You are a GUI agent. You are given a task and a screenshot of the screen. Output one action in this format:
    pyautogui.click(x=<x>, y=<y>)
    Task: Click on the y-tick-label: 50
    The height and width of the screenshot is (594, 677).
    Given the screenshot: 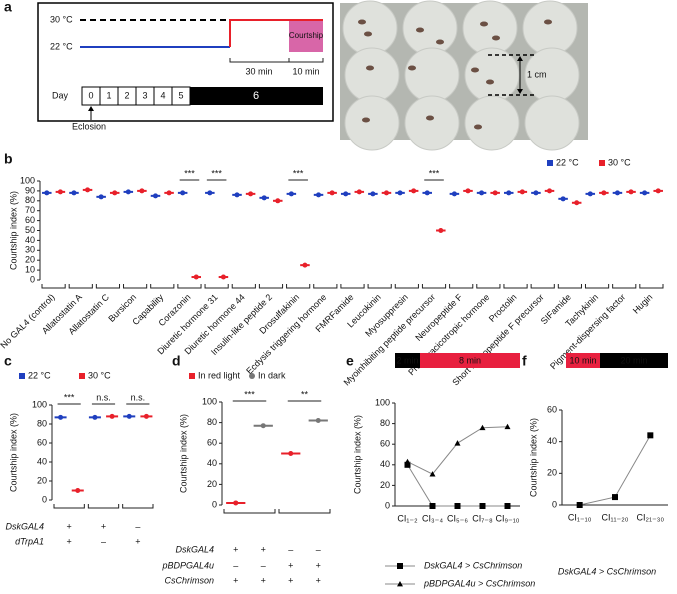 What is the action you would take?
    pyautogui.click(x=30, y=230)
    